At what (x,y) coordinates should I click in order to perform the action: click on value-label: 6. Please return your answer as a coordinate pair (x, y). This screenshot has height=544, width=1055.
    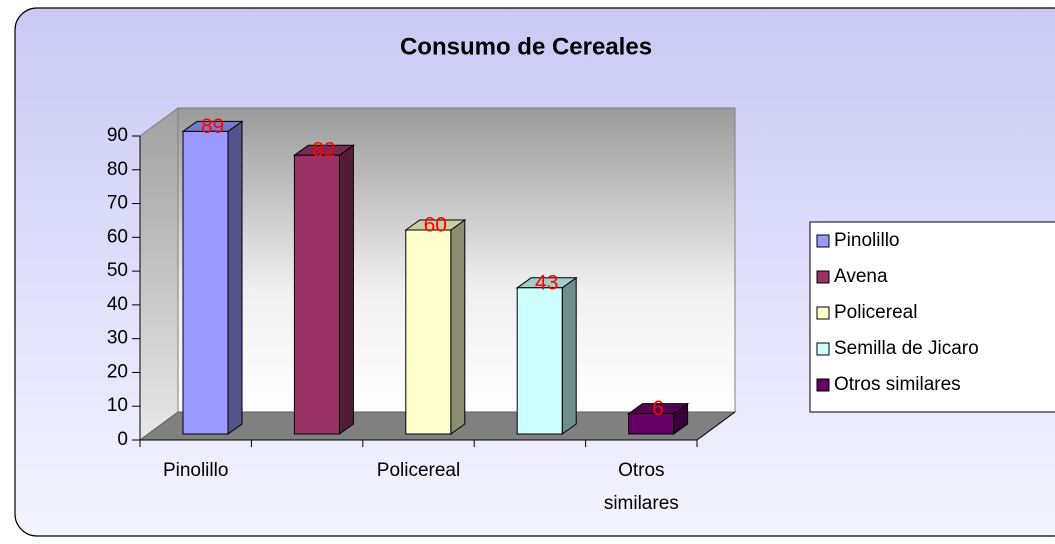
    Looking at the image, I should click on (658, 408).